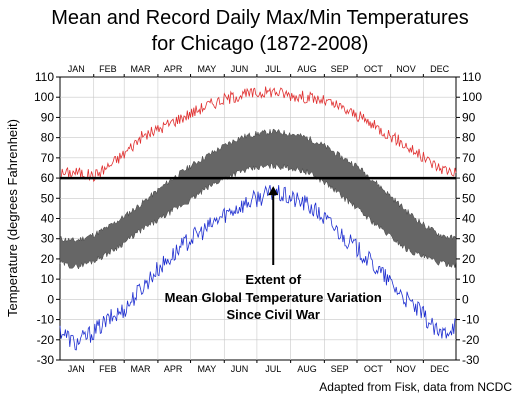 This screenshot has height=403, width=521. What do you see at coordinates (472, 97) in the screenshot?
I see `y-tick-label-right: 100` at bounding box center [472, 97].